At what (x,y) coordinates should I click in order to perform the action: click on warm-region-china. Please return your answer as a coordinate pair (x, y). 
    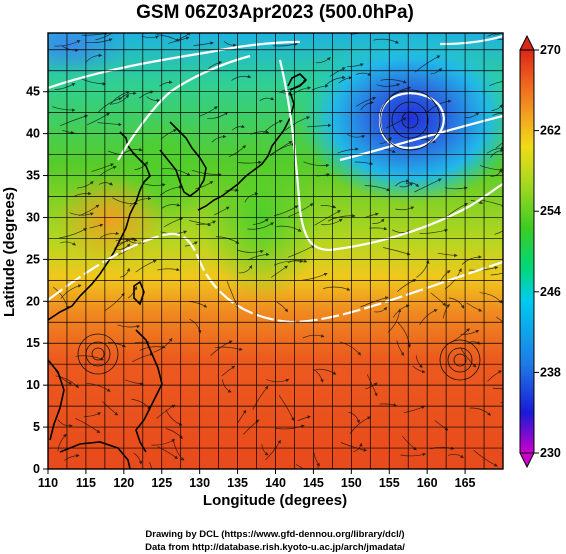
    Looking at the image, I should click on (110, 220).